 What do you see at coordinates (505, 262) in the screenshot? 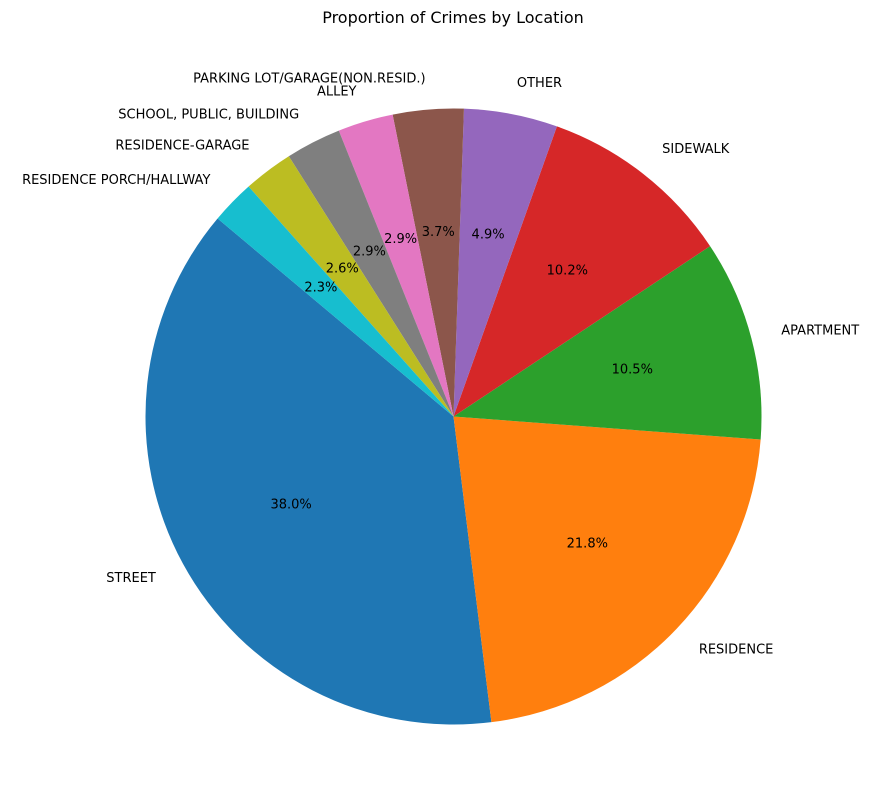
I see `pie-slice-other` at bounding box center [505, 262].